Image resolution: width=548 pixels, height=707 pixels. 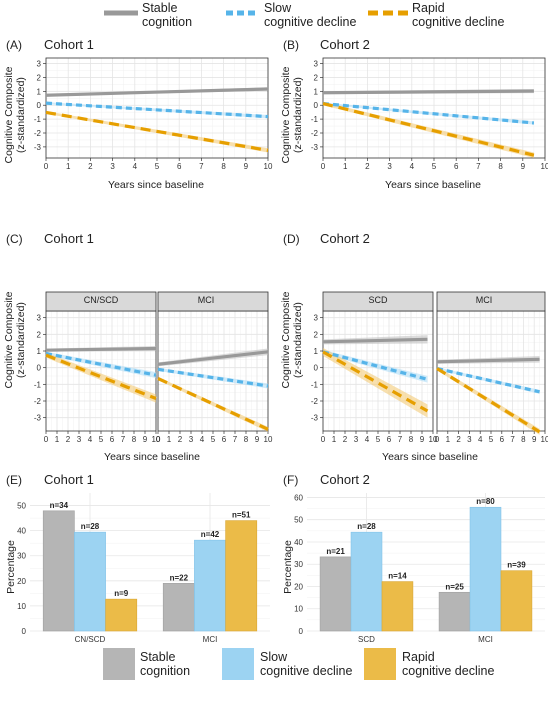 What do you see at coordinates (286, 339) in the screenshot?
I see `panel-d-ylabel-1: Cognitive Composite` at bounding box center [286, 339].